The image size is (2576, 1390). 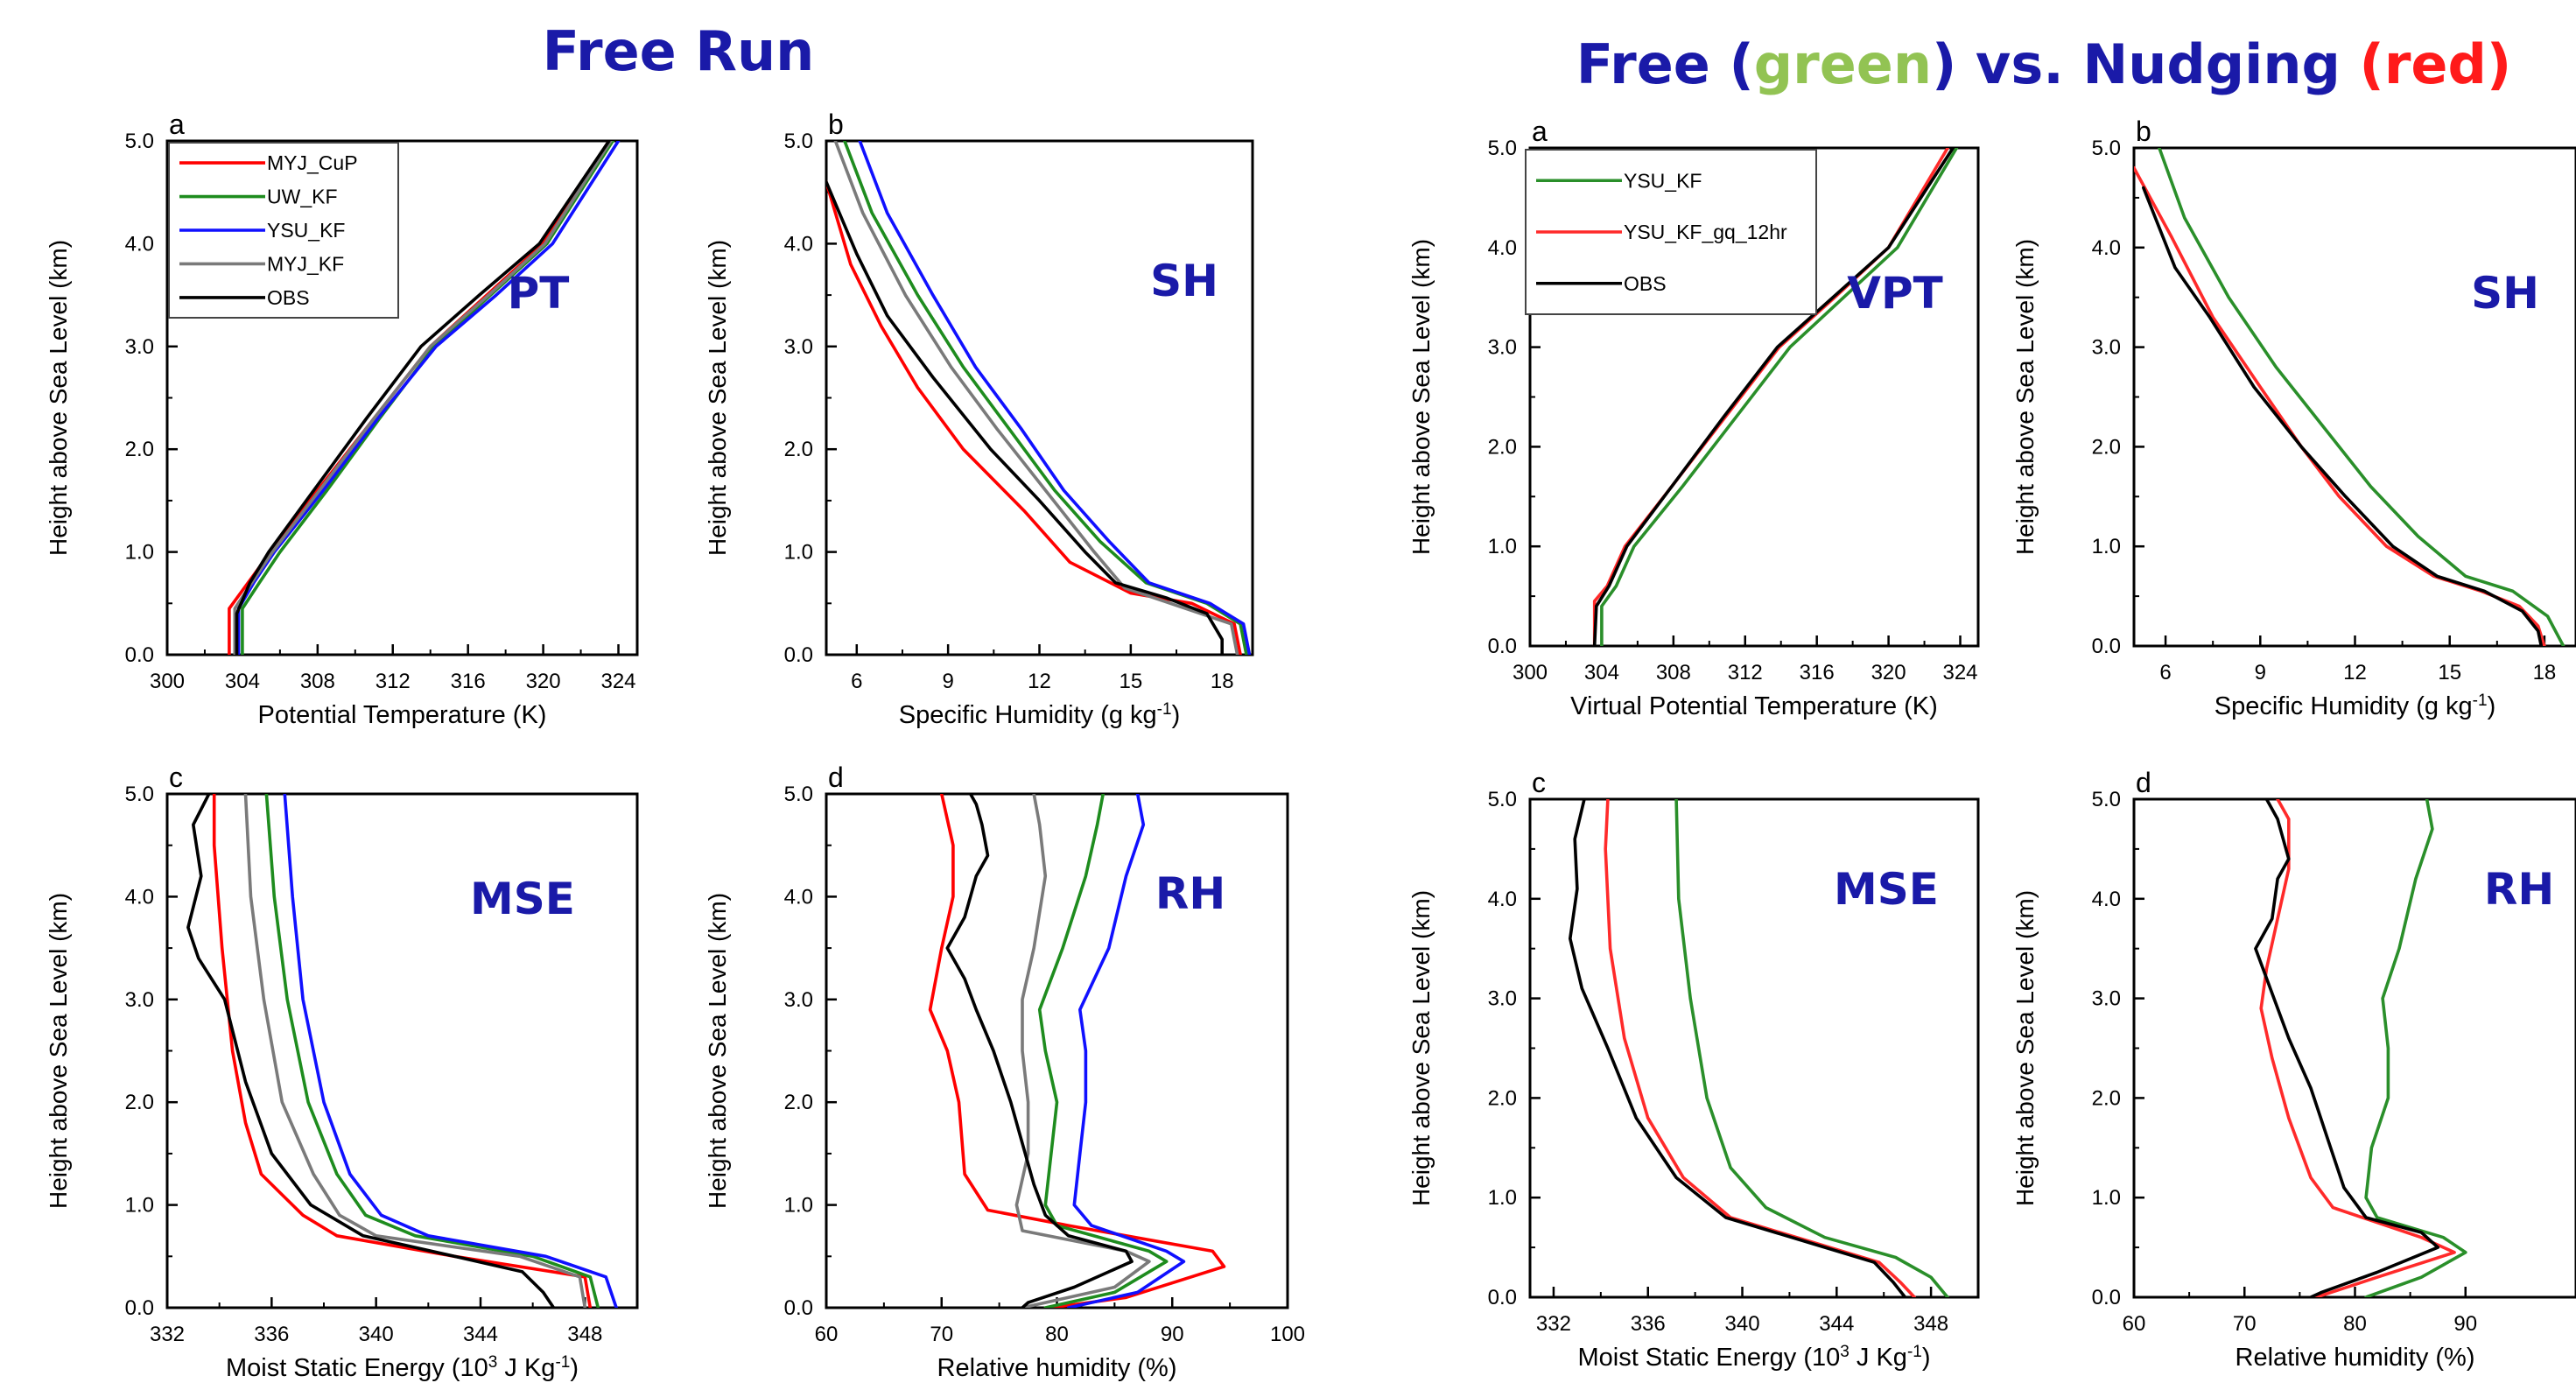 What do you see at coordinates (2465, 1324) in the screenshot?
I see `x-tick-label: 90` at bounding box center [2465, 1324].